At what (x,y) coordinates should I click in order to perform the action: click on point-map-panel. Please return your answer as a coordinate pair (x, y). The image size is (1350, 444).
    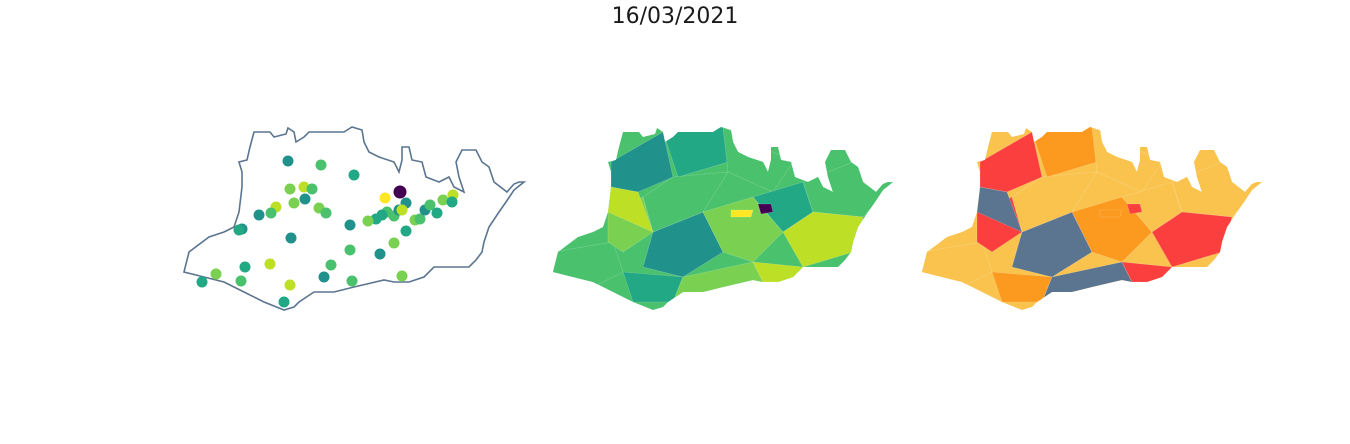
    Looking at the image, I should click on (354, 218).